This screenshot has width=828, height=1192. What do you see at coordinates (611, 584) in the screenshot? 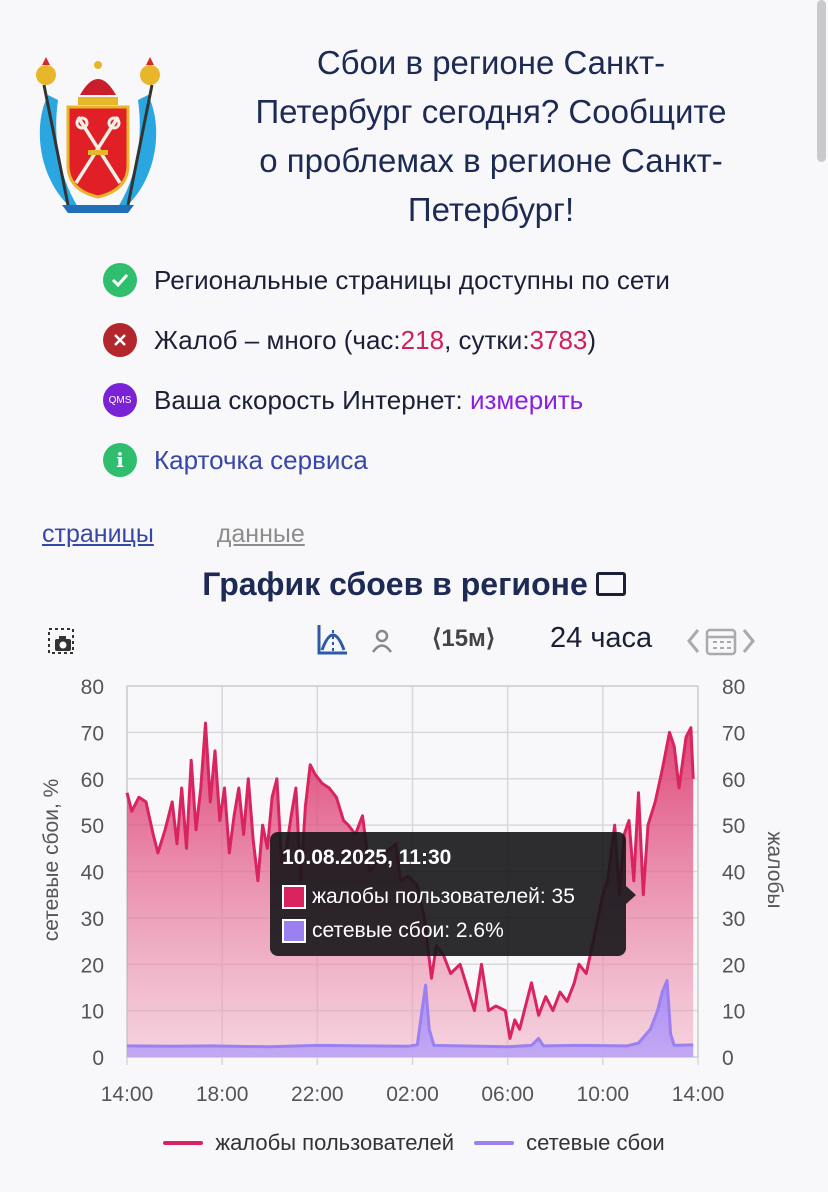
I see `fullscreen-icon` at bounding box center [611, 584].